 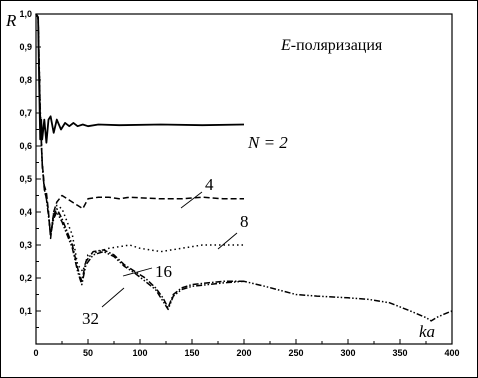 What do you see at coordinates (25, 278) in the screenshot?
I see `y-tick-label: 0,2` at bounding box center [25, 278].